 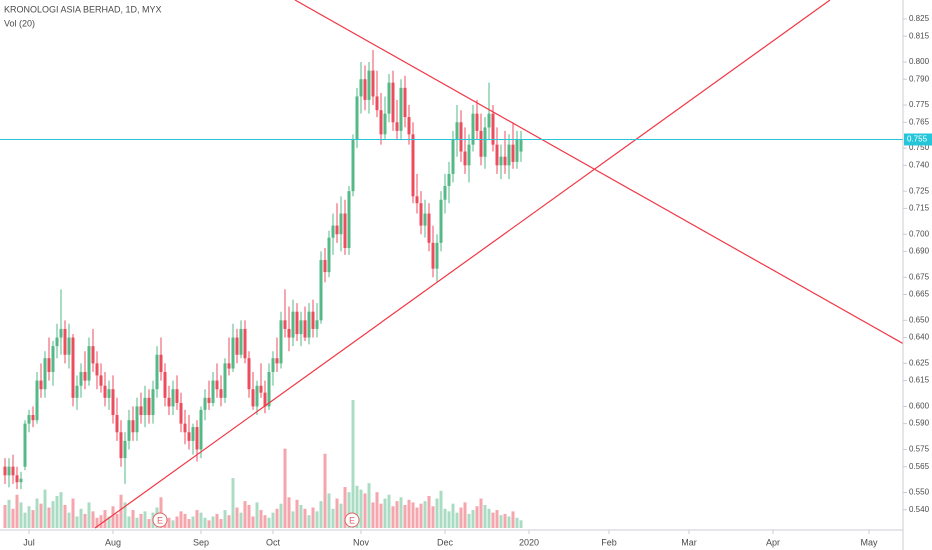 What do you see at coordinates (919, 207) in the screenshot?
I see `y-tick-label: 0.715` at bounding box center [919, 207].